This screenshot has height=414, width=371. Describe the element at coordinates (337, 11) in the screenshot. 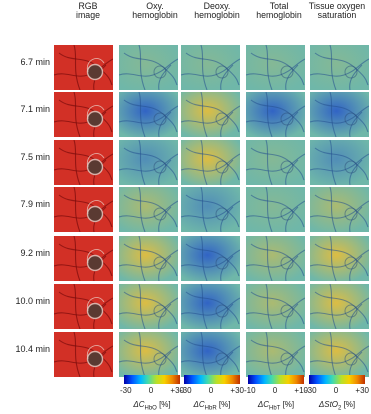

I see `header-text: Tissue oxygen saturation` at that location.